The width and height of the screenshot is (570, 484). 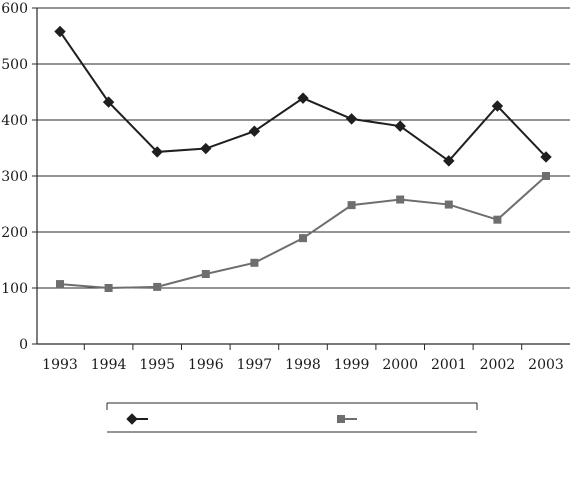 I want to click on x-tick-label: 1996, so click(x=206, y=365).